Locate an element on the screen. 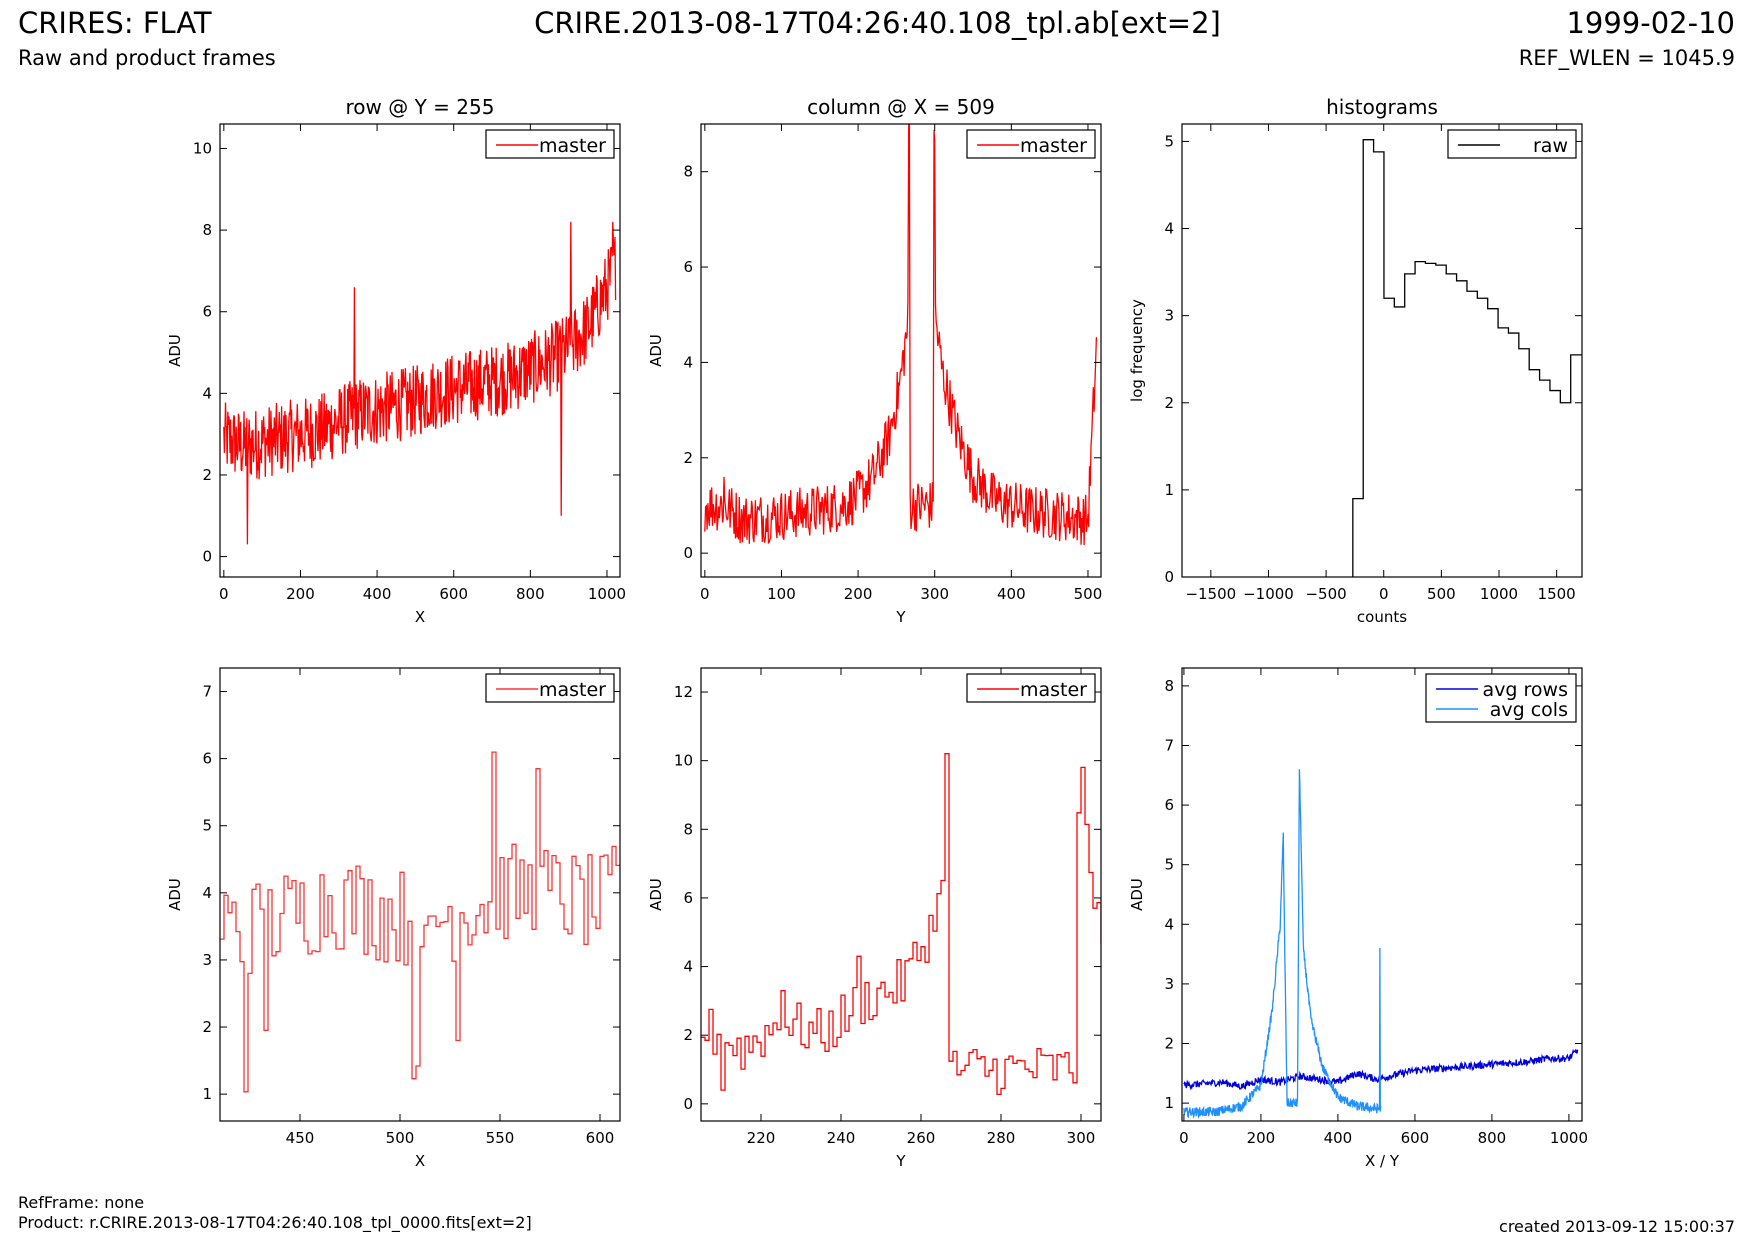 This screenshot has width=1755, height=1245. created-label: created 2013-09-12 15:00:37 is located at coordinates (1617, 1226).